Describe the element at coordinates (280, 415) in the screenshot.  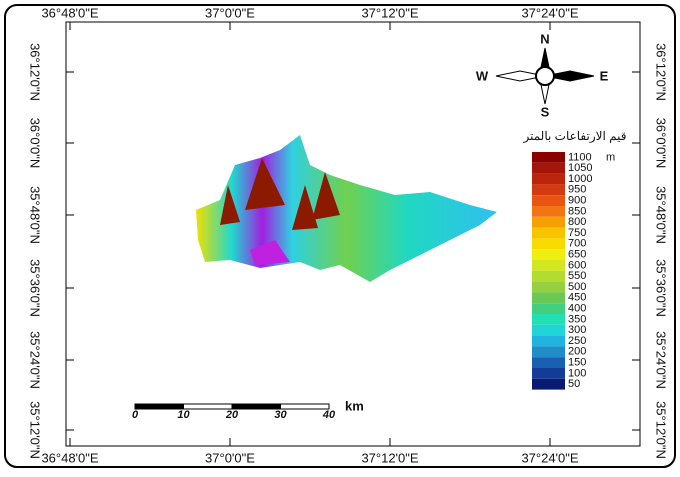
I see `scale-label: 30` at that location.